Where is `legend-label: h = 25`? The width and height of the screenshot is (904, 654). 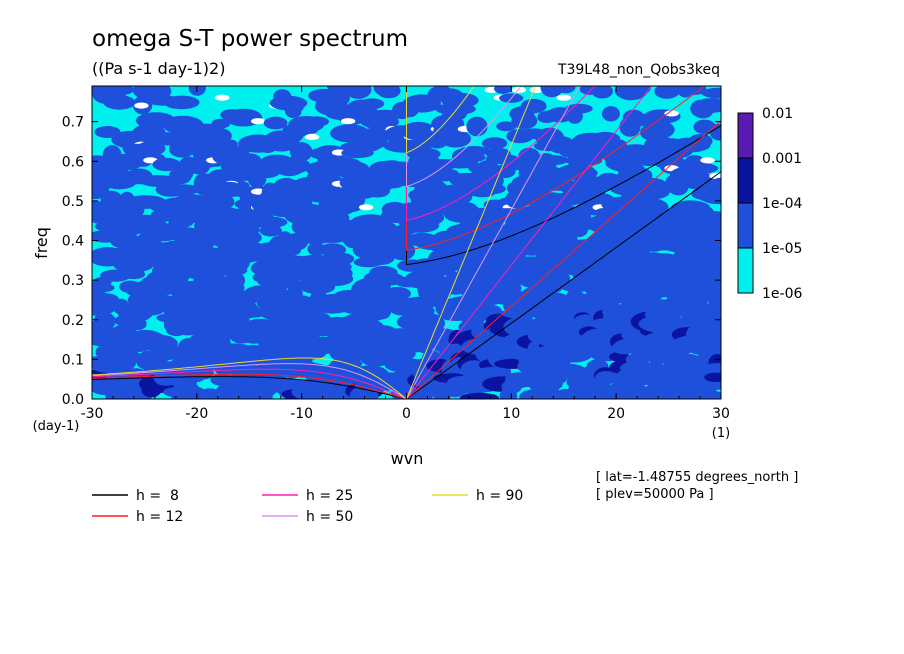 legend-label: h = 25 is located at coordinates (329, 496).